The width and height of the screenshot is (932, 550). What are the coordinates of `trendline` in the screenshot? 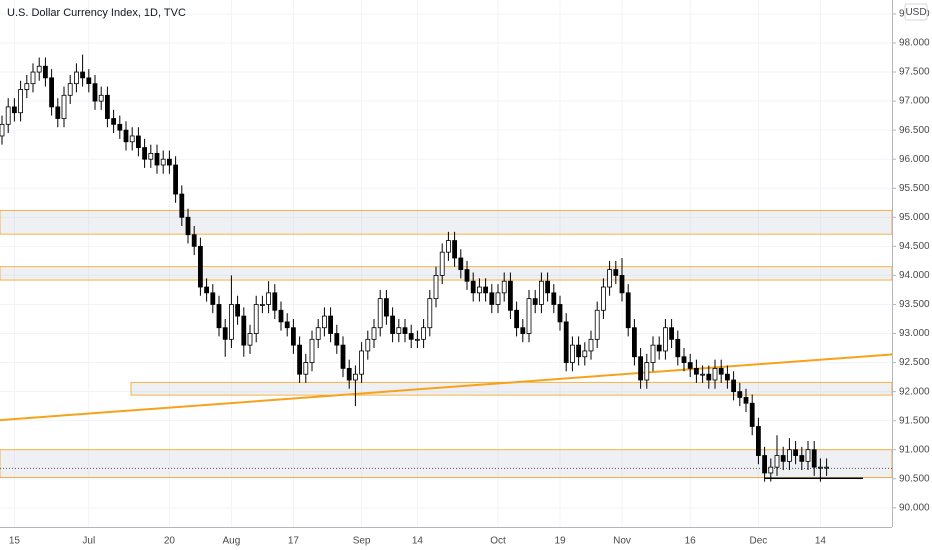 It's located at (446, 387).